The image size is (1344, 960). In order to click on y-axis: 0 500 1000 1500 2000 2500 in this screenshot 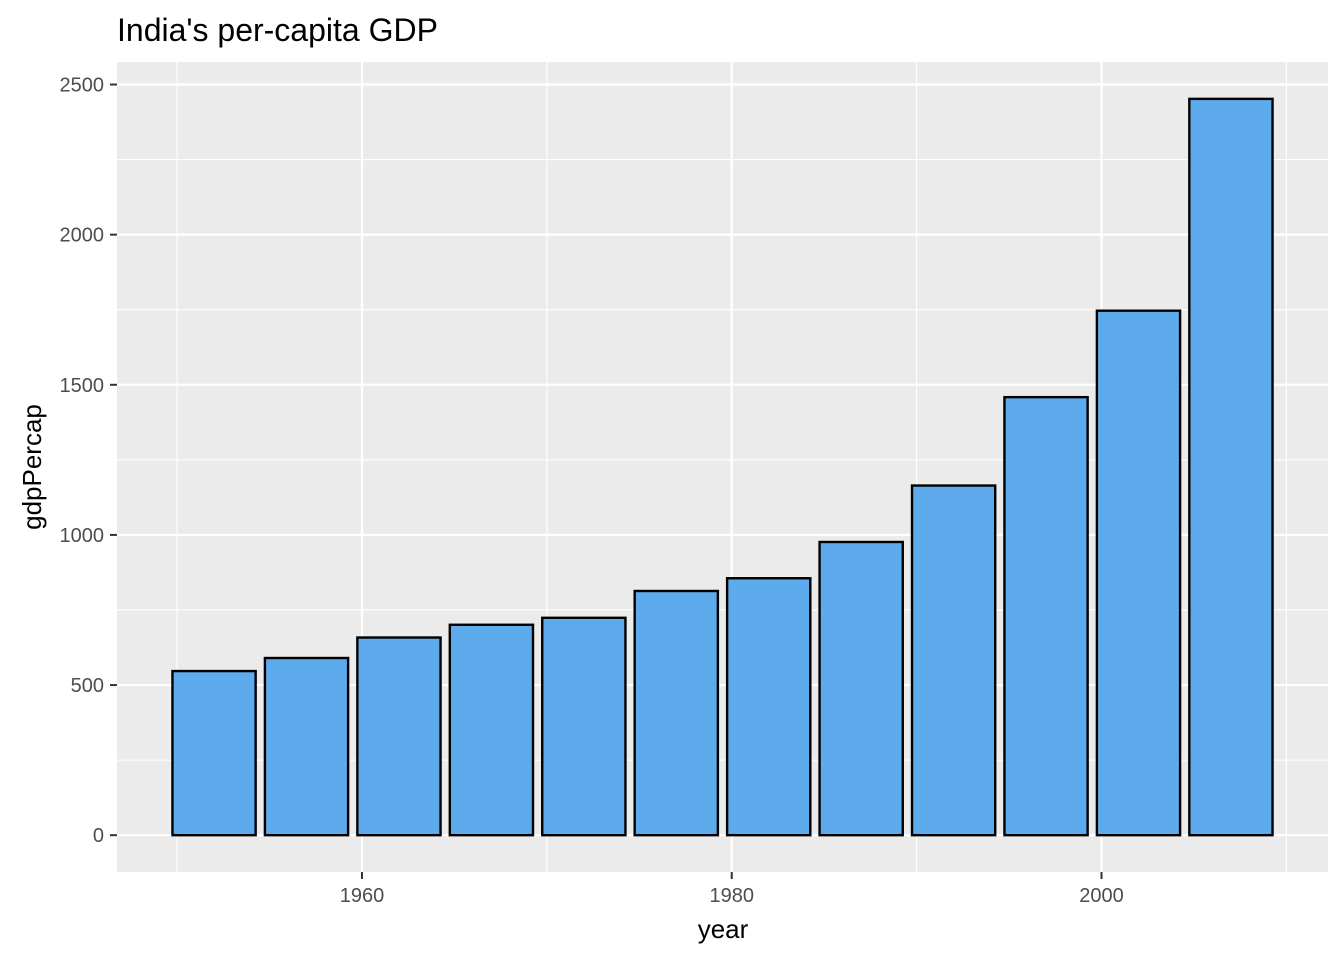, I will do `click(88, 461)`.